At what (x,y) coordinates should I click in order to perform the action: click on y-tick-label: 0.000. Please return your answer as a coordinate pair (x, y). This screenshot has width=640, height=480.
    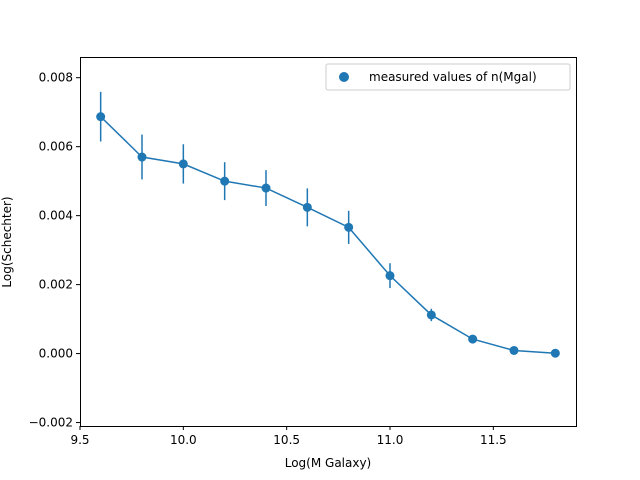
    Looking at the image, I should click on (56, 354).